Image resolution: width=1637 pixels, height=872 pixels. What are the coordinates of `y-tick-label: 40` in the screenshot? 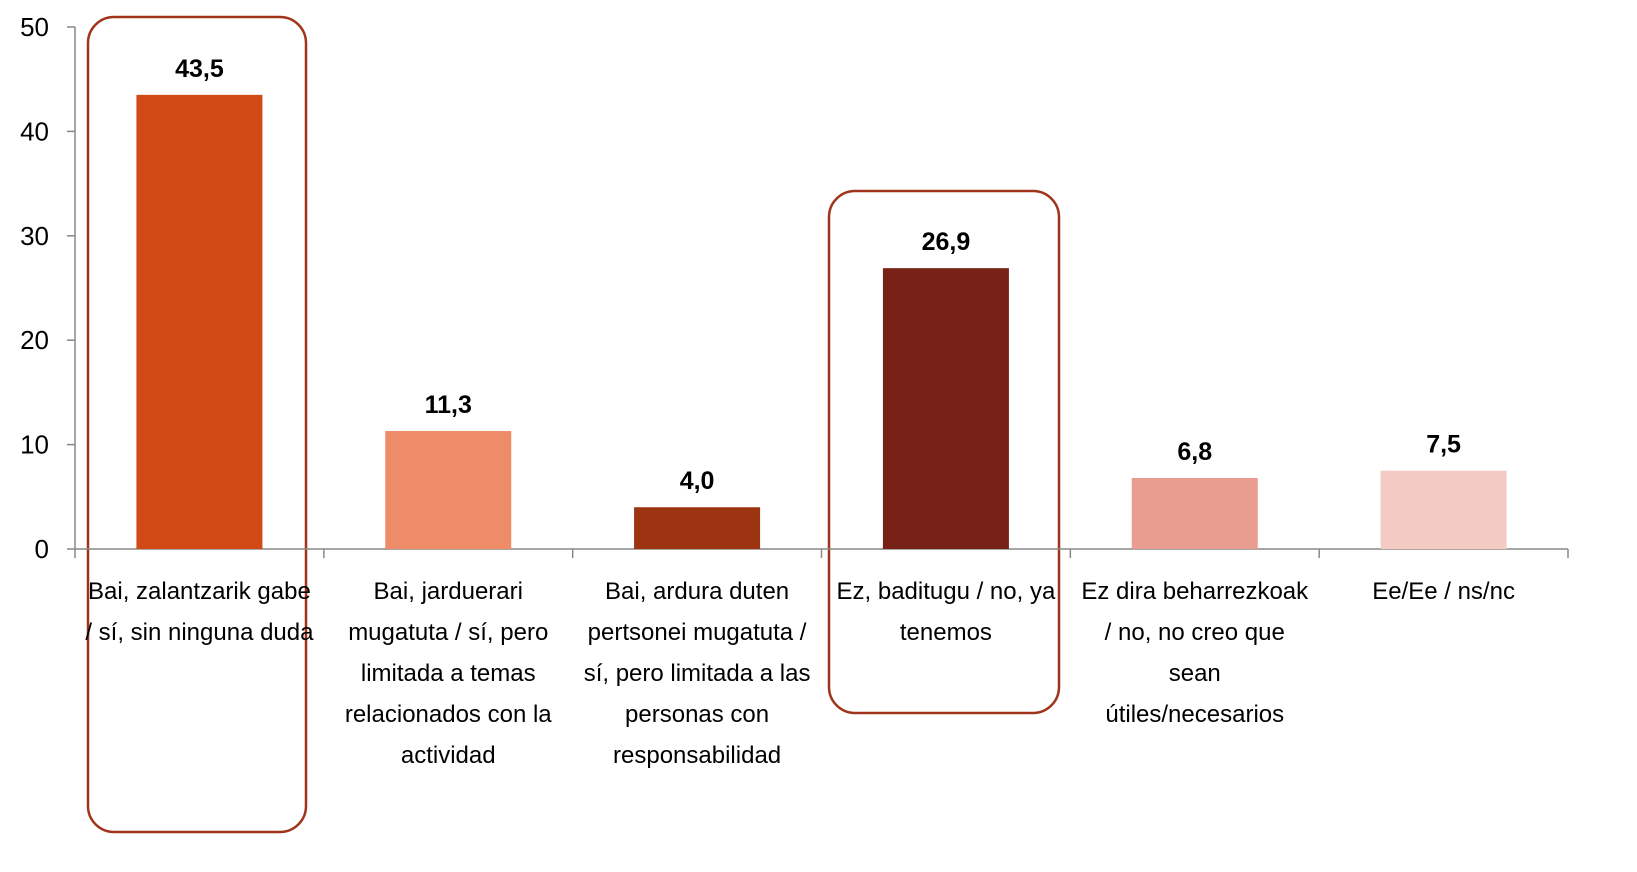 It's located at (34, 131).